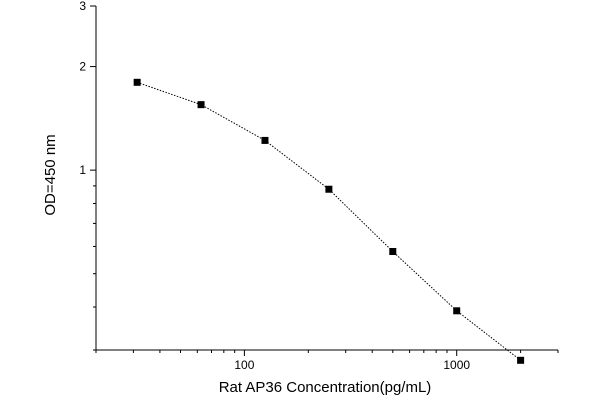 This screenshot has height=400, width=600. Describe the element at coordinates (82, 170) in the screenshot. I see `y-tick-label: 1` at that location.